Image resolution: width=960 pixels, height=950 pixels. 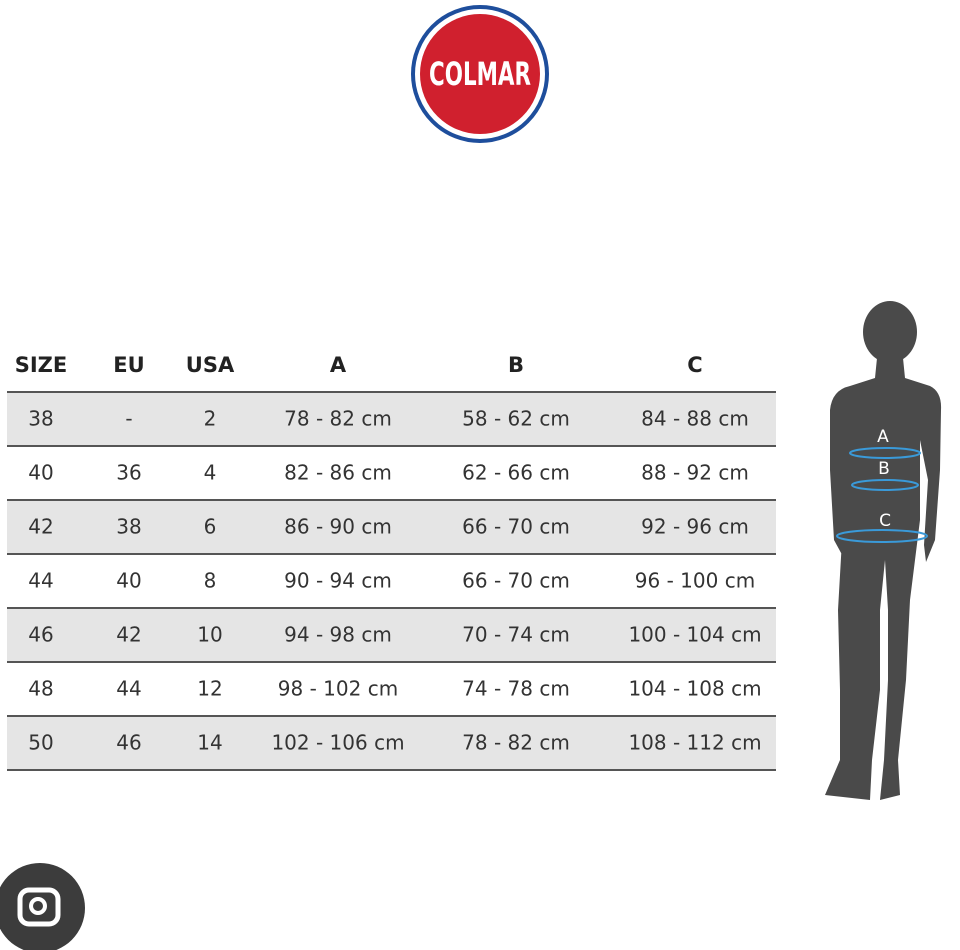 I want to click on column-header: B, so click(x=516, y=365).